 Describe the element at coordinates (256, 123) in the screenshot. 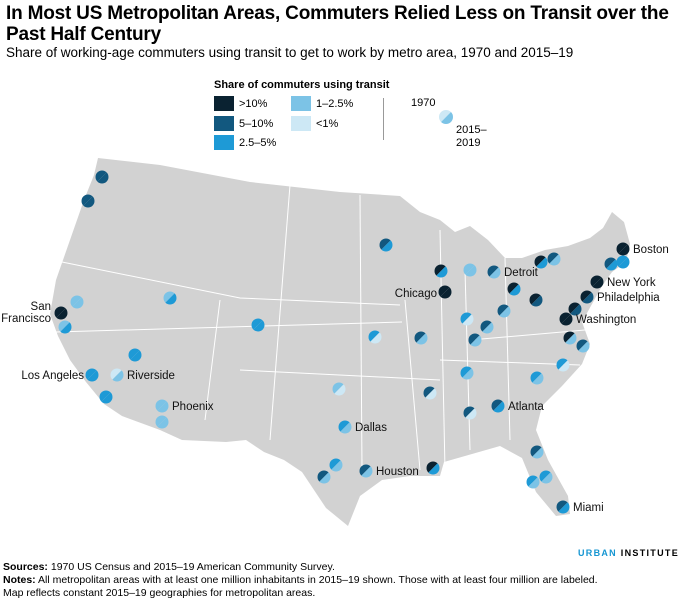

I see `legend-label: 5–10%` at that location.